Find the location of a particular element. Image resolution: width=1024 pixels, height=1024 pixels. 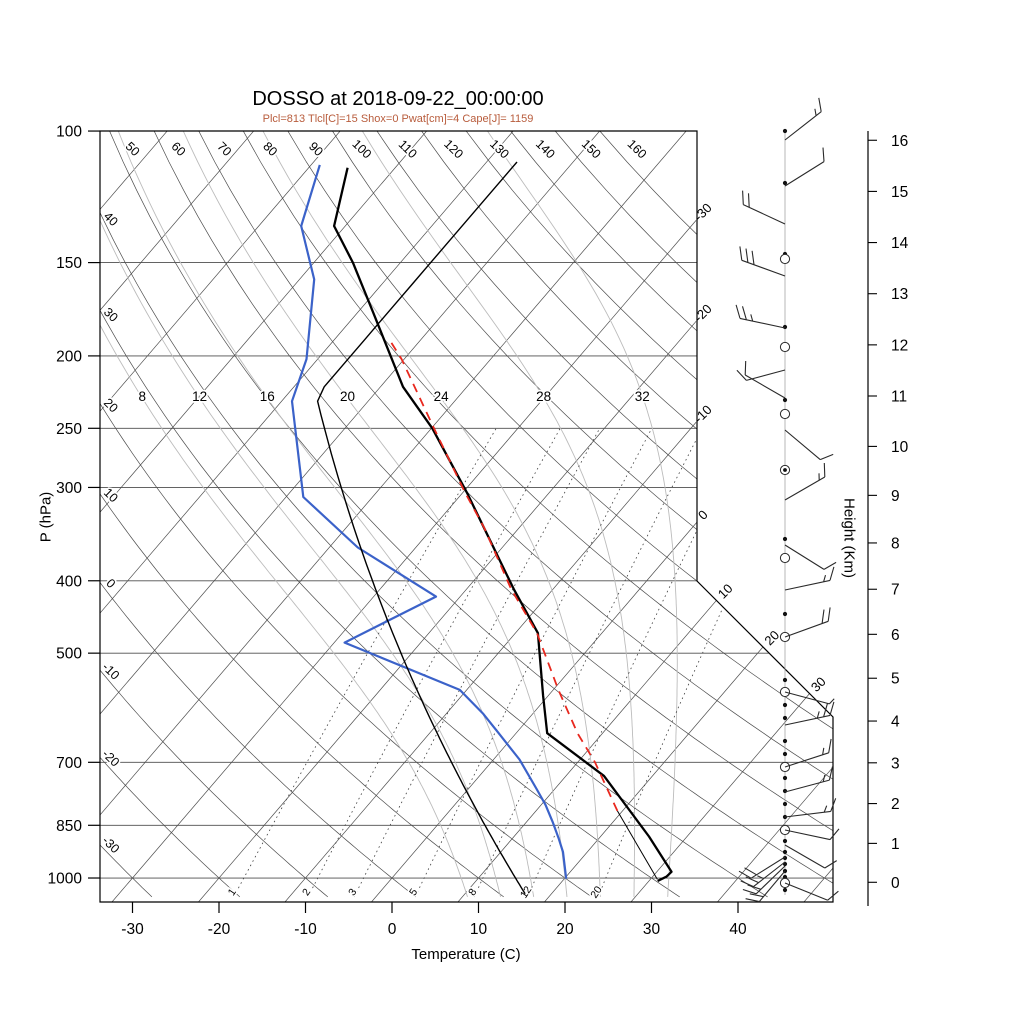

svg-text: 700 is located at coordinates (69, 763).